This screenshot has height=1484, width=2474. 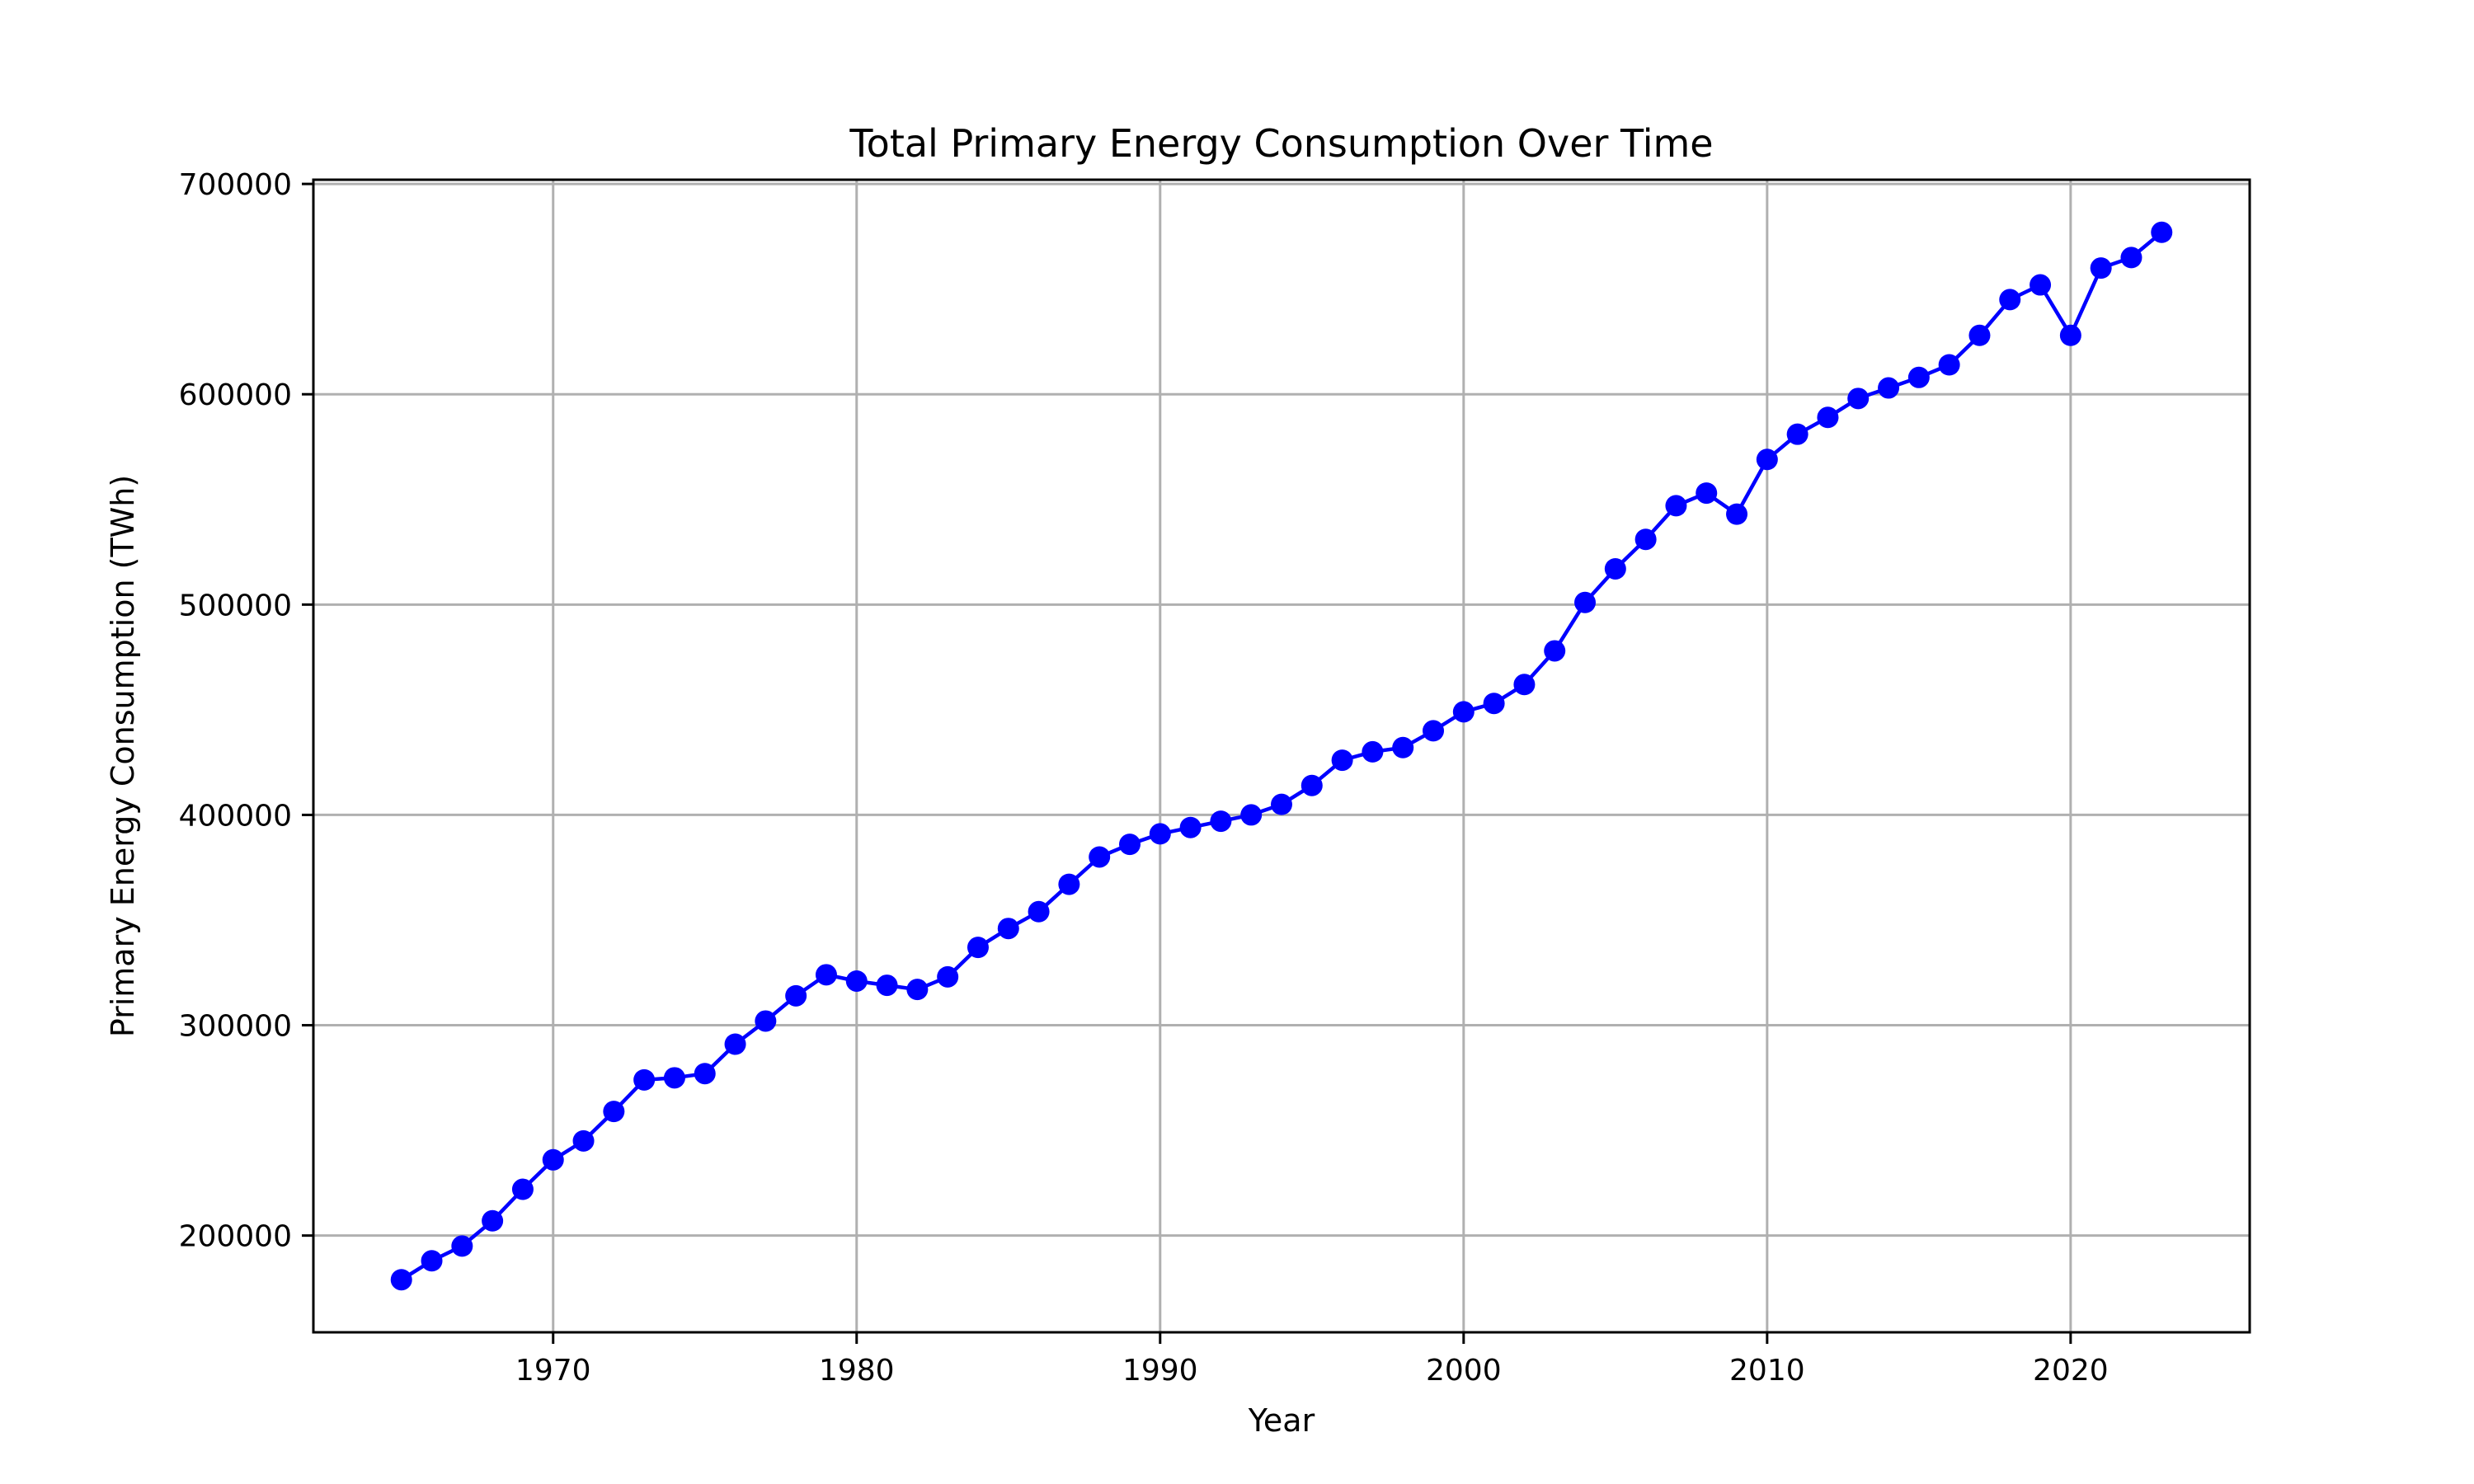 What do you see at coordinates (553, 1371) in the screenshot?
I see `x-tick-label: 1970` at bounding box center [553, 1371].